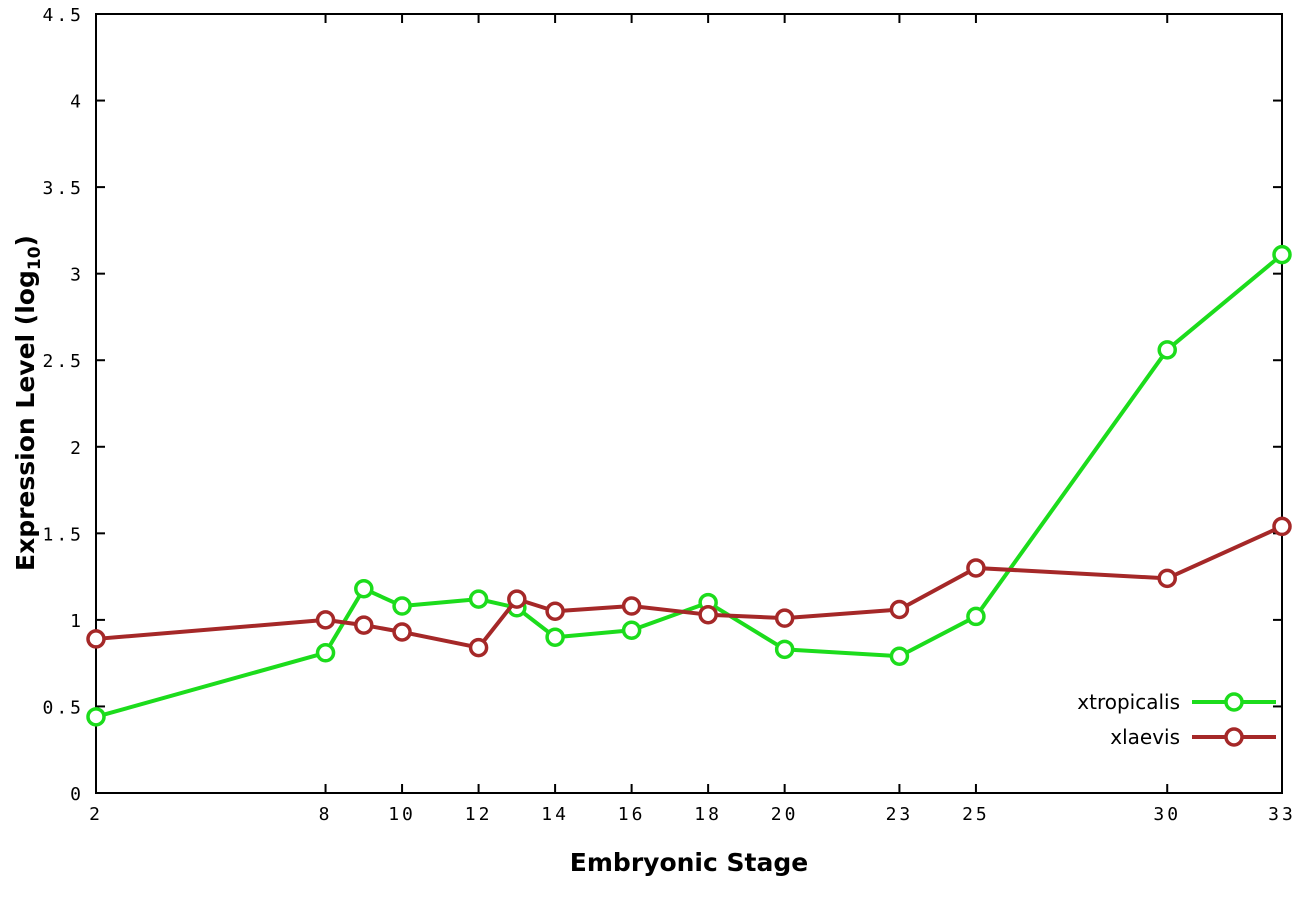  Describe the element at coordinates (976, 814) in the screenshot. I see `x-tick-label: 25` at that location.